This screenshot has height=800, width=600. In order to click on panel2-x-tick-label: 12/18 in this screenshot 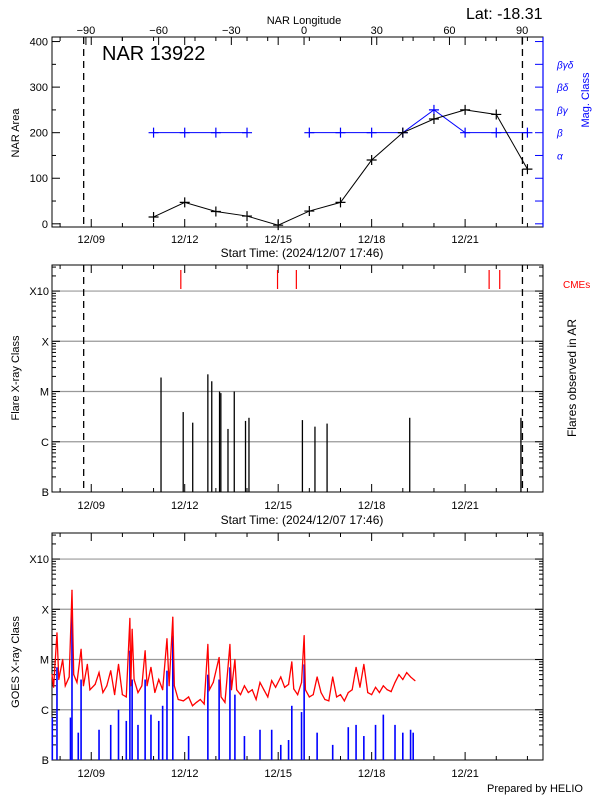, I will do `click(372, 506)`.